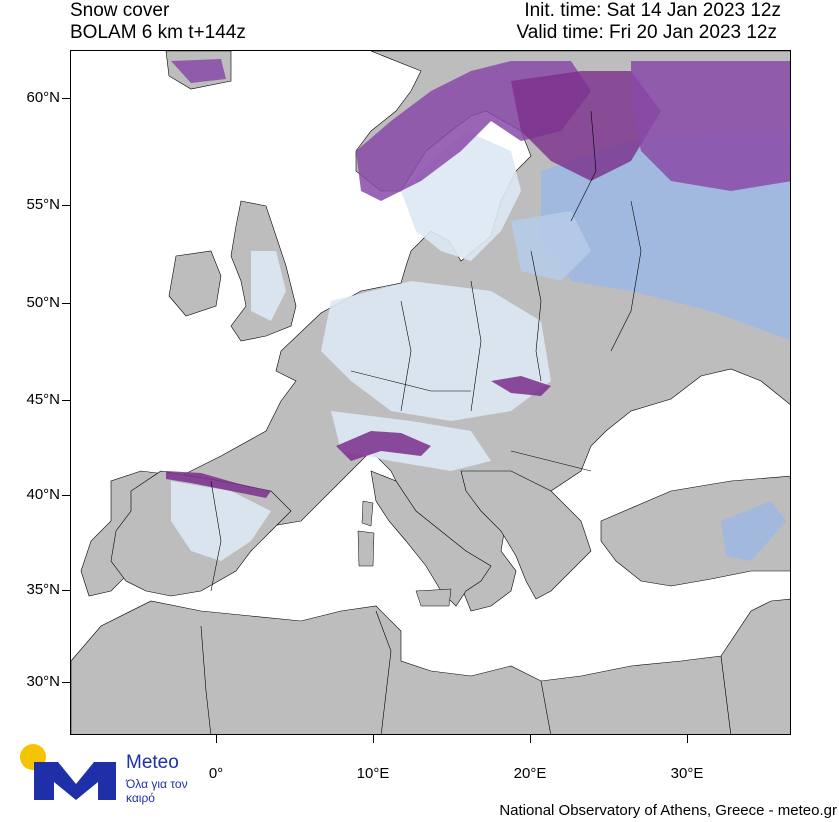 The height and width of the screenshot is (822, 839). What do you see at coordinates (43, 204) in the screenshot?
I see `lat-label-55: 55°N` at bounding box center [43, 204].